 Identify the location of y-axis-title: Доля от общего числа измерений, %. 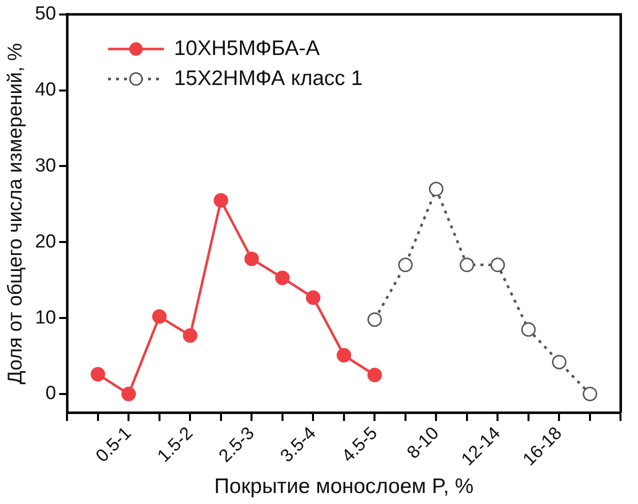
(15, 213).